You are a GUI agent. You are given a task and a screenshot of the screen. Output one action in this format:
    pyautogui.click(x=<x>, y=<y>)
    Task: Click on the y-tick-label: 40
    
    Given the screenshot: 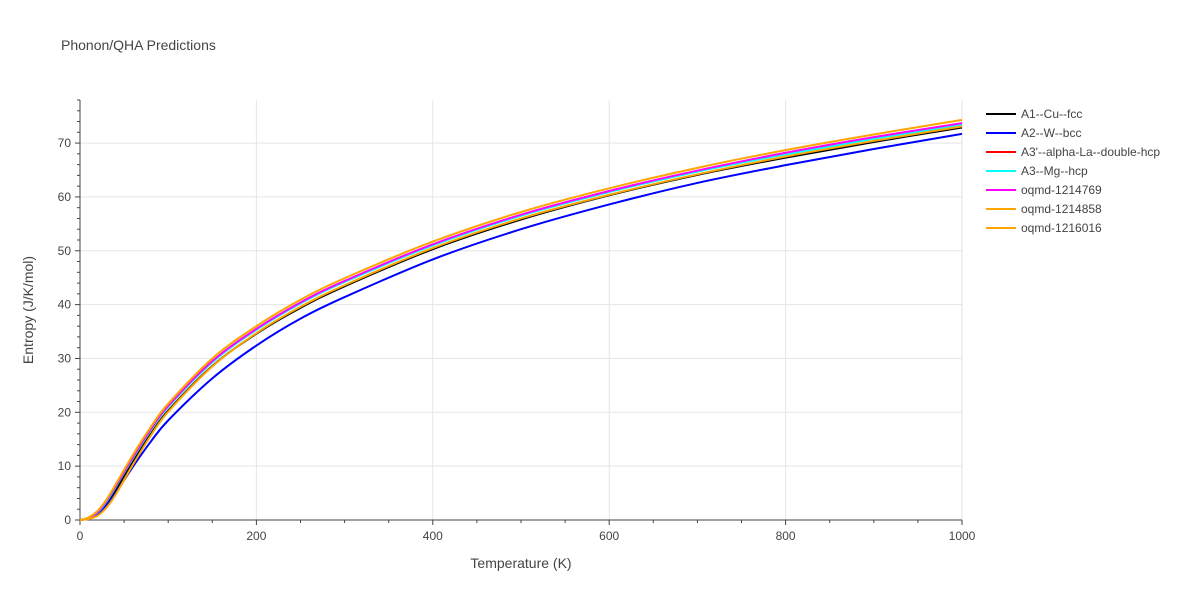 What is the action you would take?
    pyautogui.click(x=65, y=305)
    